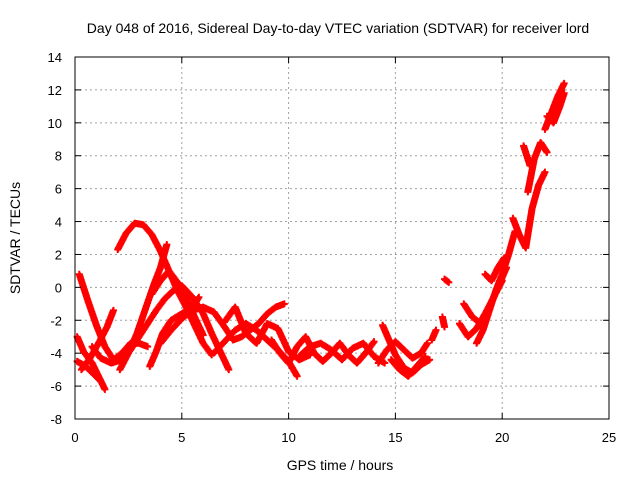 The width and height of the screenshot is (640, 480). What do you see at coordinates (56, 386) in the screenshot?
I see `y-tick-label: -6` at bounding box center [56, 386].